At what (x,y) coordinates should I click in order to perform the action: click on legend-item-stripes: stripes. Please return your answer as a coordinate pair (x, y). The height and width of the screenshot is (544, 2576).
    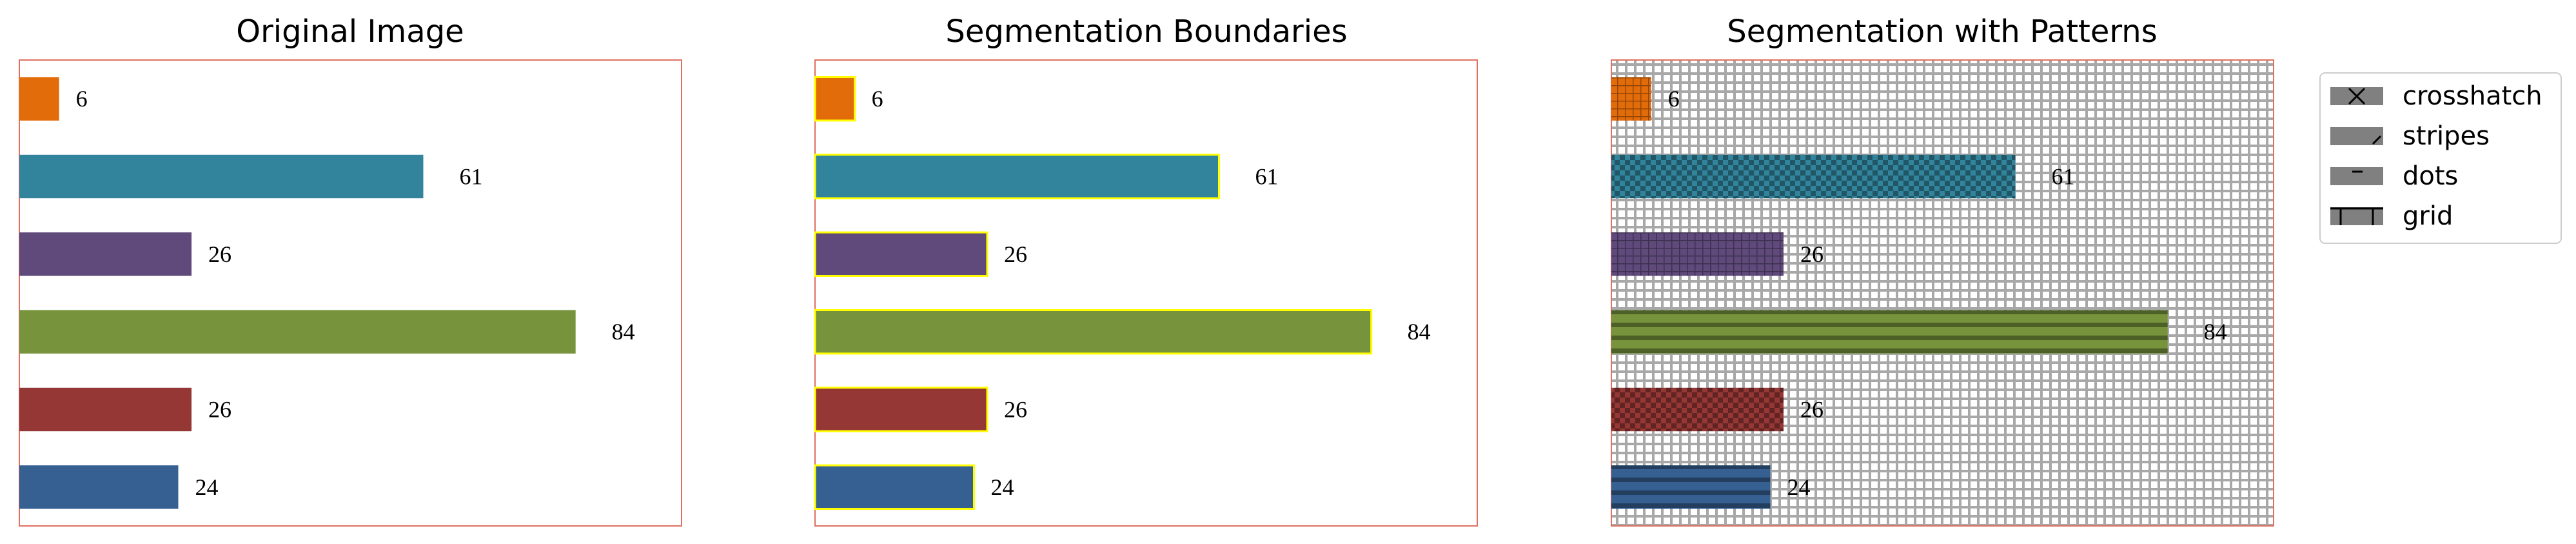
    Looking at the image, I should click on (2410, 136).